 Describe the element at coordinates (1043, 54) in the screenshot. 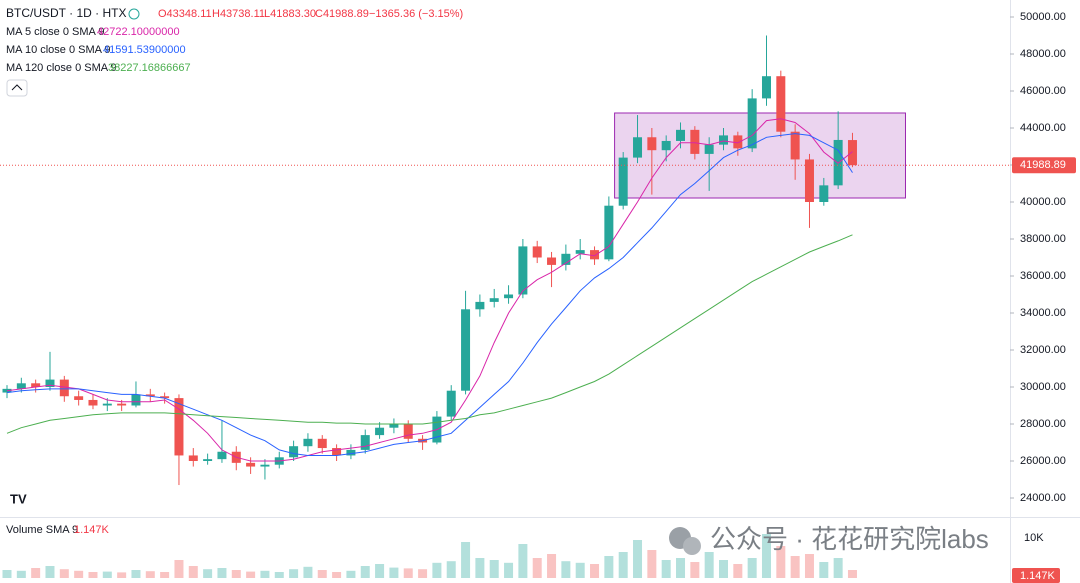

I see `y-tick-label: 48000.00` at that location.